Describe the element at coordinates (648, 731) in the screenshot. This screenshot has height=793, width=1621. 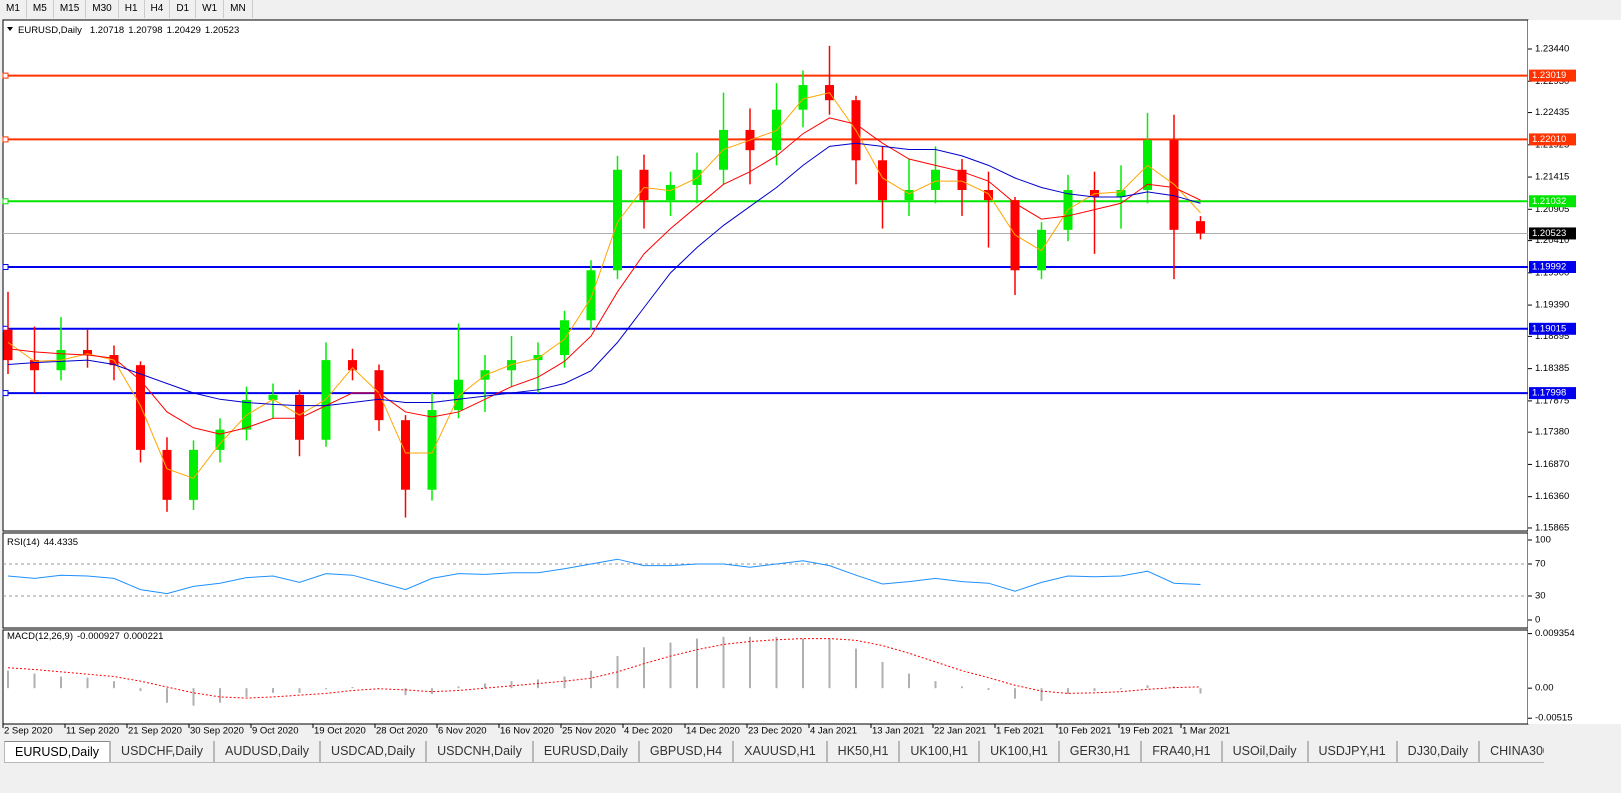
I see `x-tick-label: 4 Dec 2020` at that location.